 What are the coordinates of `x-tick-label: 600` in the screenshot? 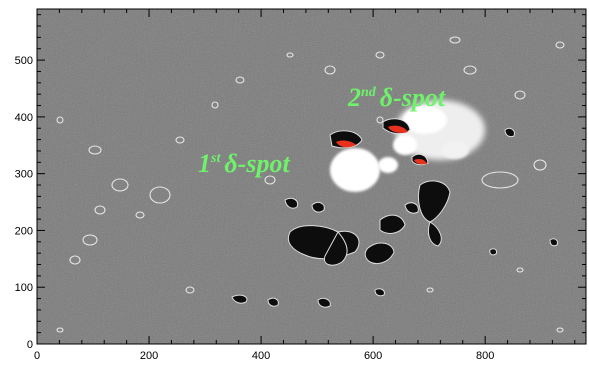 It's located at (373, 356).